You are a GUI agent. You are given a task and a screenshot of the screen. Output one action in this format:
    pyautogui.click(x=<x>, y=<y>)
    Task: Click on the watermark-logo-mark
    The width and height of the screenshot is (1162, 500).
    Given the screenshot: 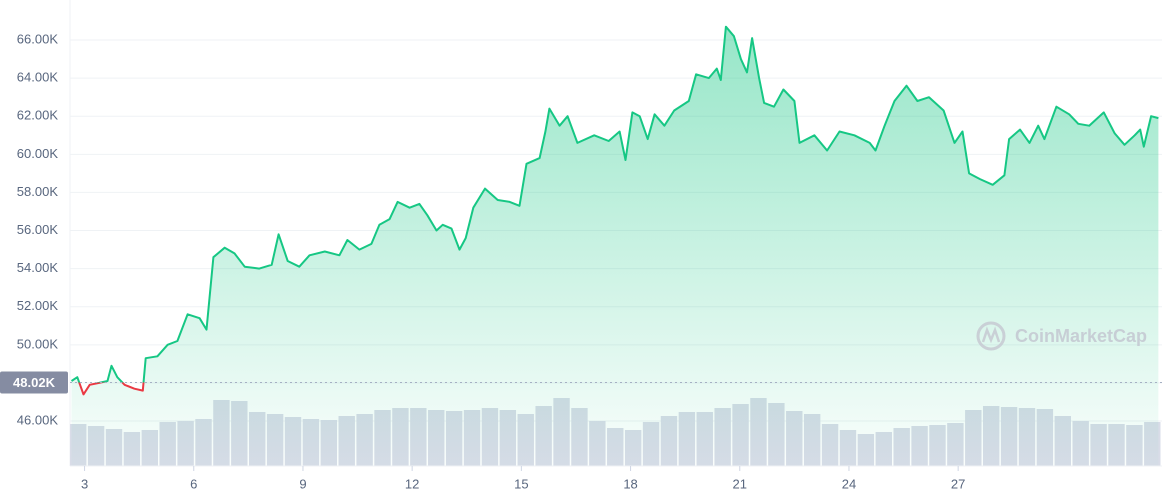 What is the action you would take?
    pyautogui.click(x=991, y=335)
    